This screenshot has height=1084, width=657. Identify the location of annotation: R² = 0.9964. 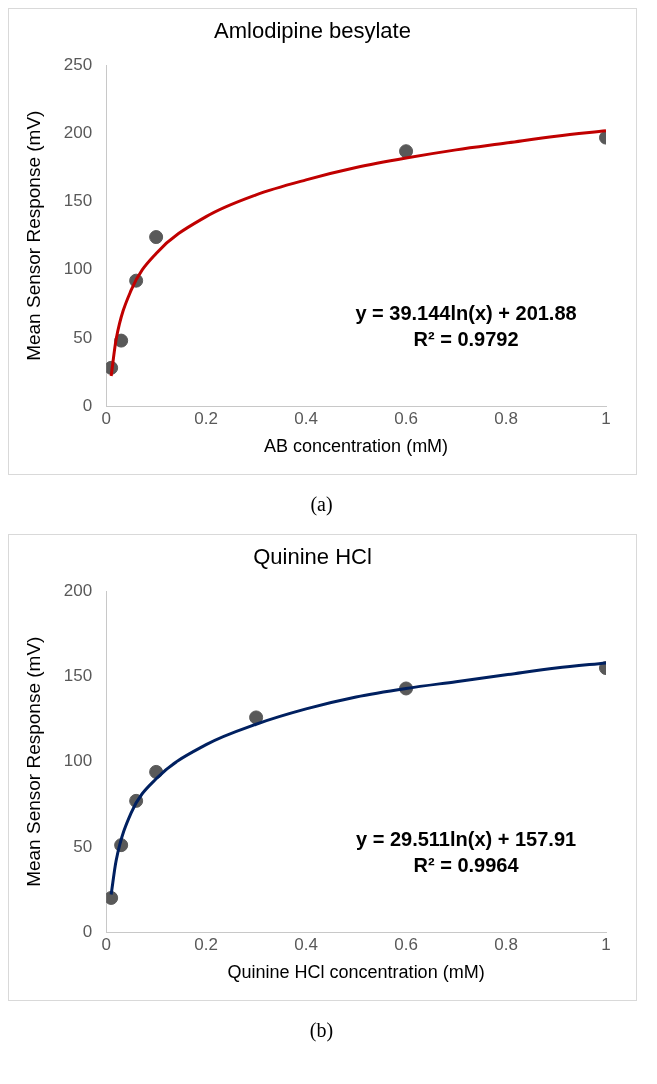
(466, 864).